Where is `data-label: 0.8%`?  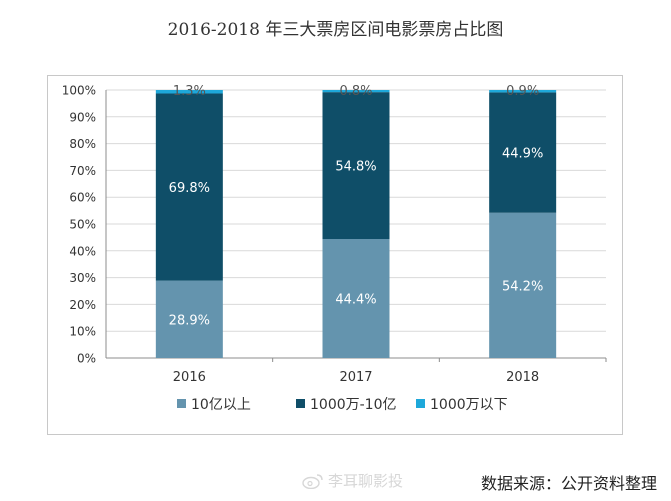 data-label: 0.8% is located at coordinates (355, 91).